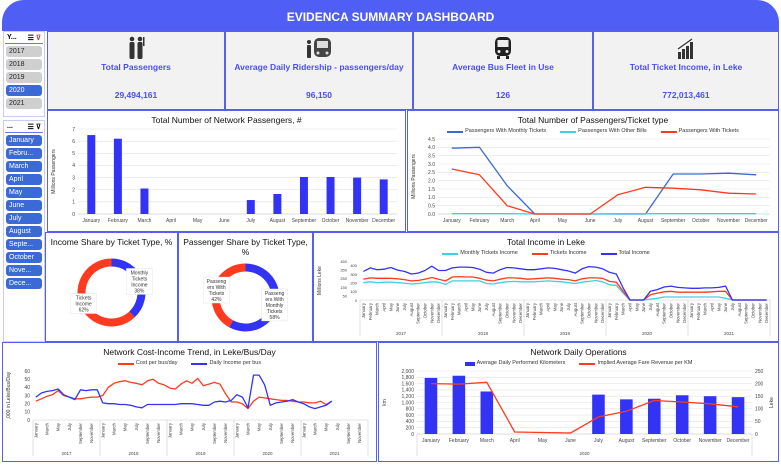 The height and width of the screenshot is (465, 781). What do you see at coordinates (401, 333) in the screenshot?
I see `group-label: 2017` at bounding box center [401, 333].